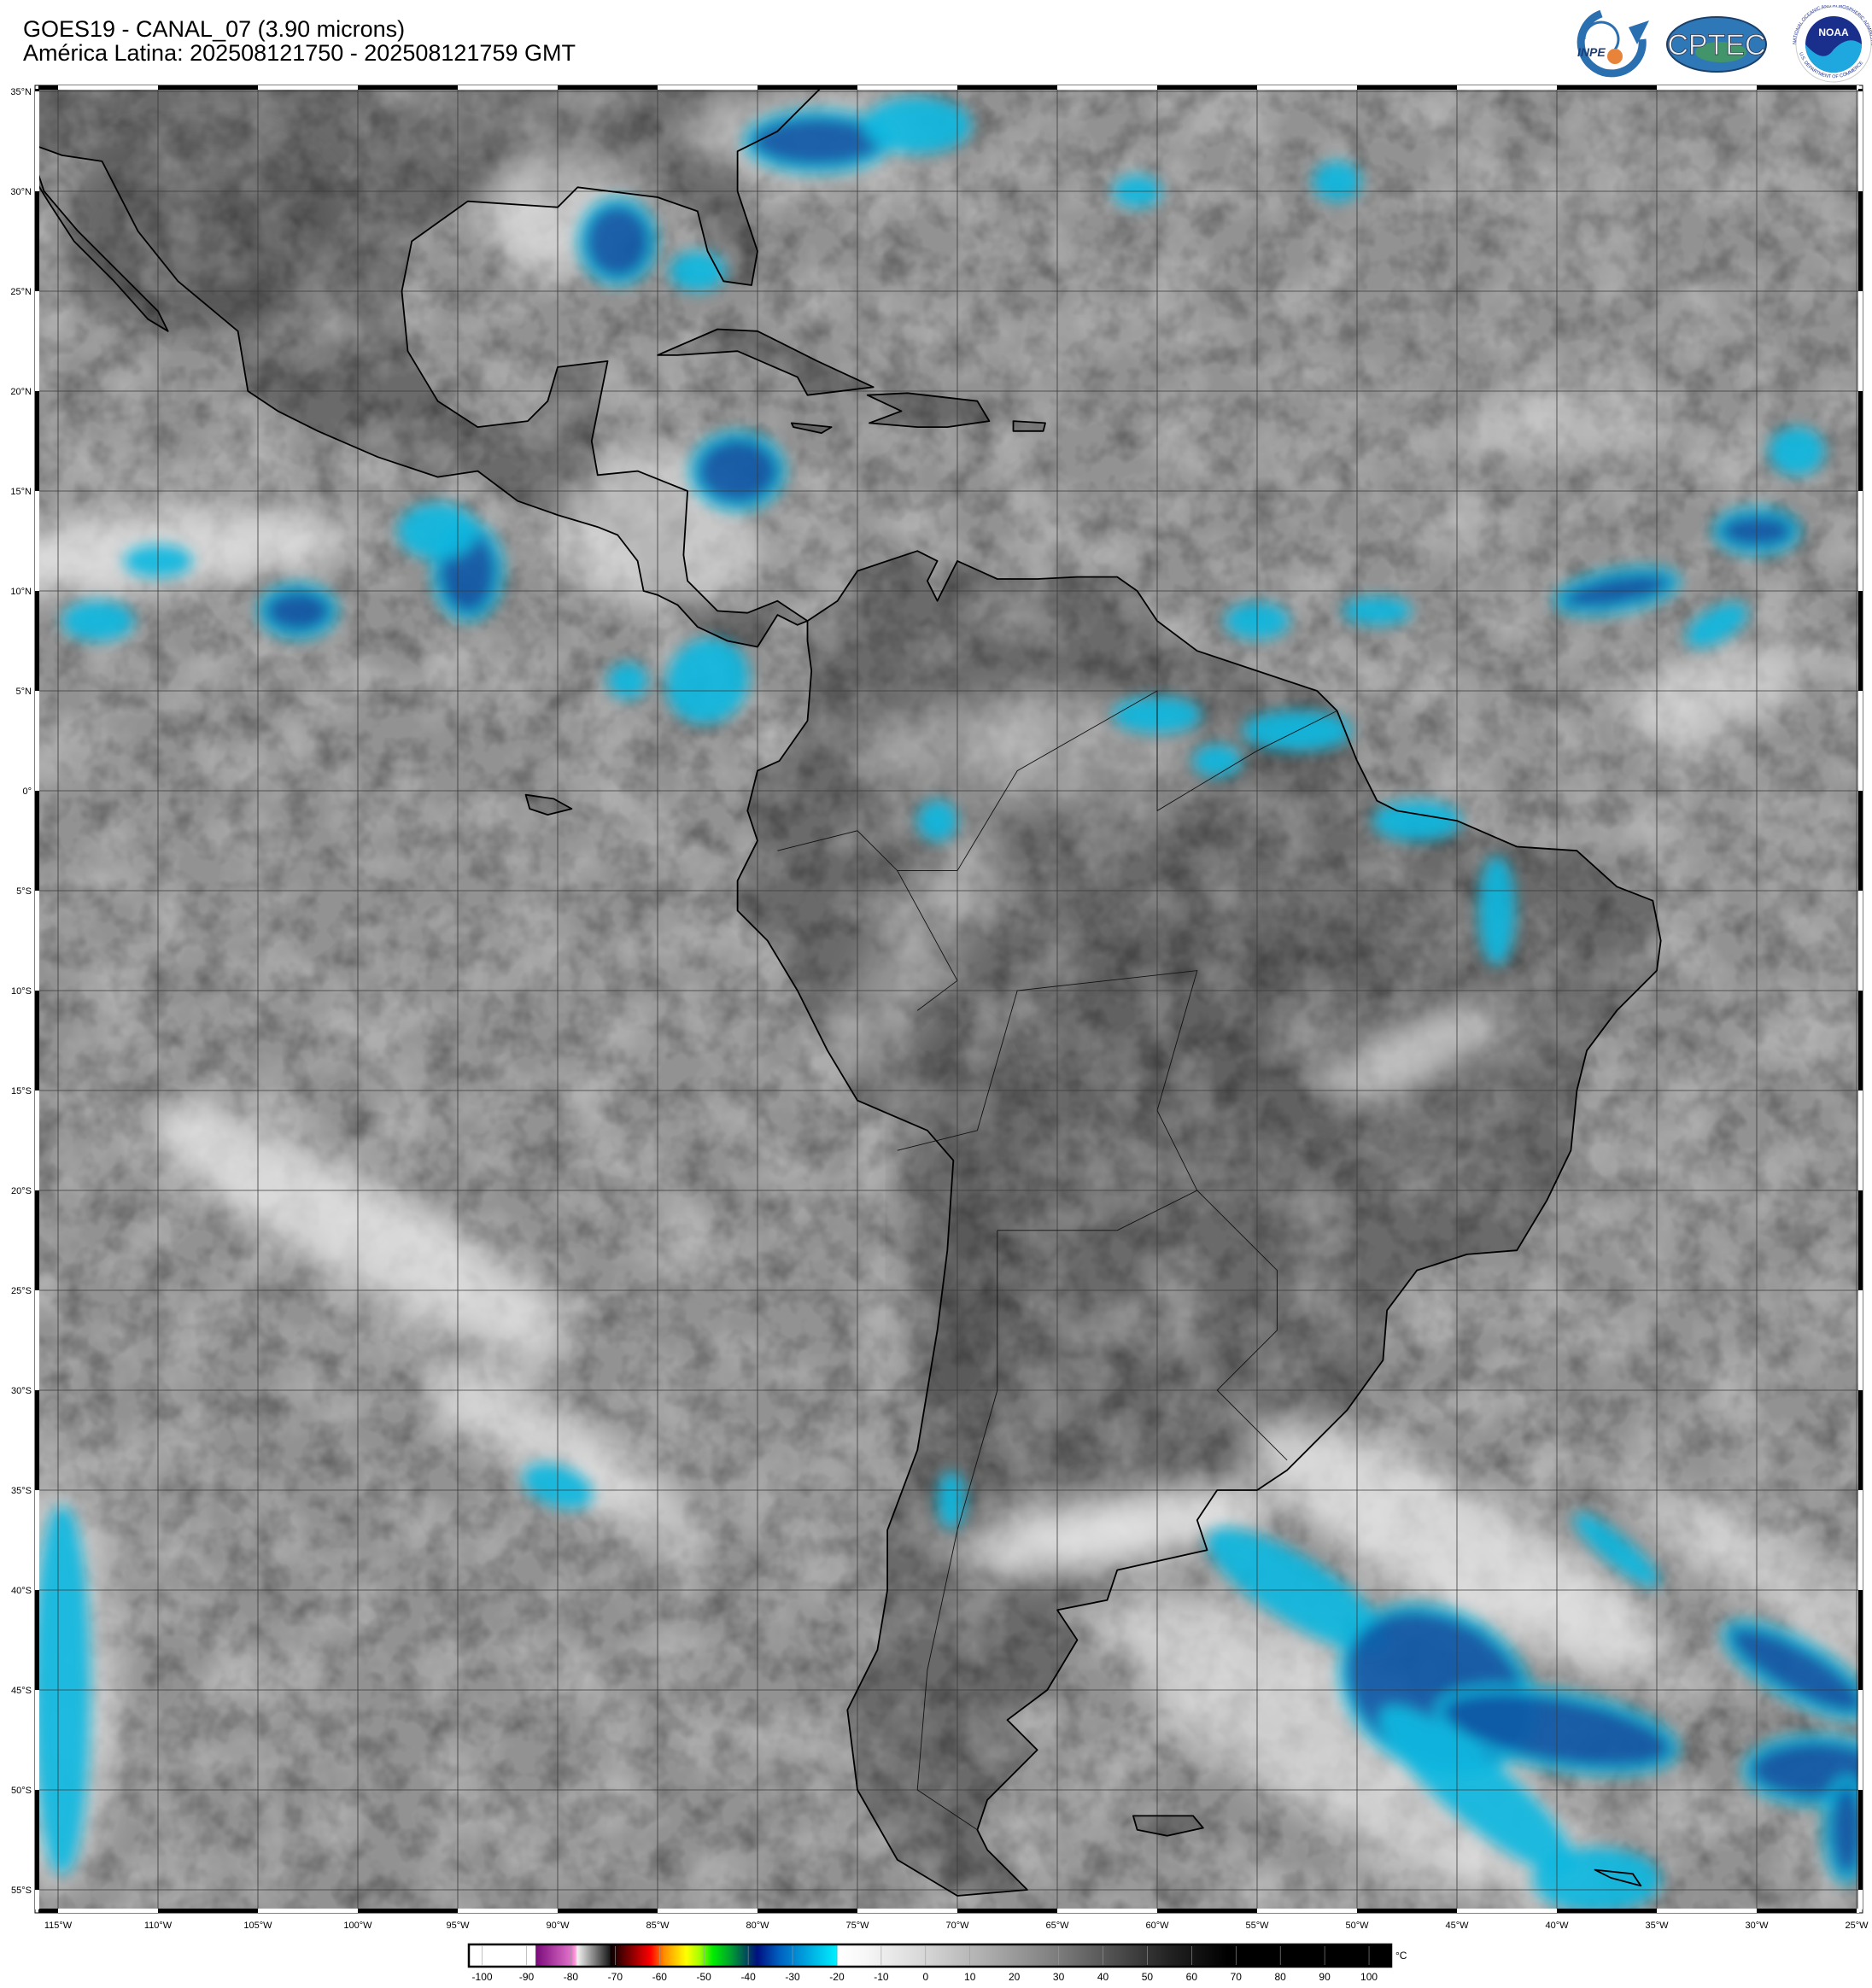  Describe the element at coordinates (970, 1977) in the screenshot. I see `colorbar-tick-label: 10` at that location.